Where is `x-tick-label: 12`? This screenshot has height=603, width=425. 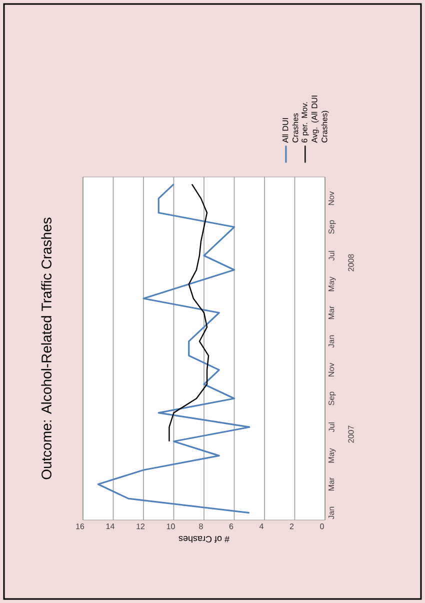 x-tick-label: 12 is located at coordinates (140, 527).